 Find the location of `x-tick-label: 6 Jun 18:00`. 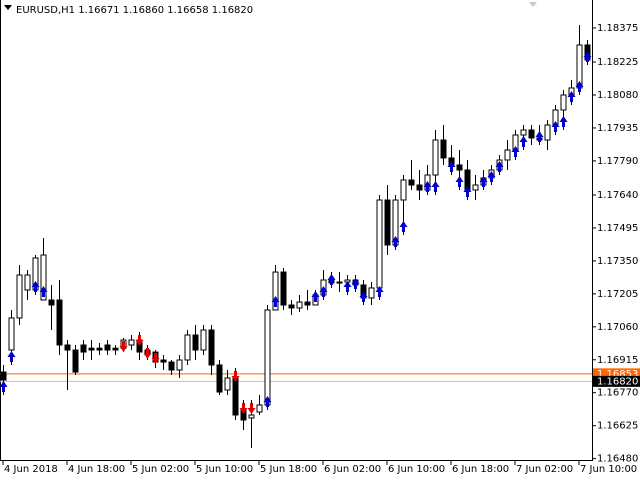

x-tick-label: 6 Jun 18:00 is located at coordinates (480, 469).